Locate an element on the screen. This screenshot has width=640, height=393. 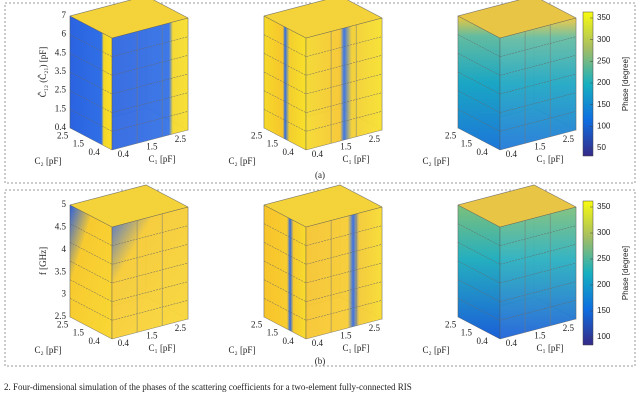
z-axis-label: Ĉ₁₂ (Ĉ₂₁) [pF] is located at coordinates (43, 72).